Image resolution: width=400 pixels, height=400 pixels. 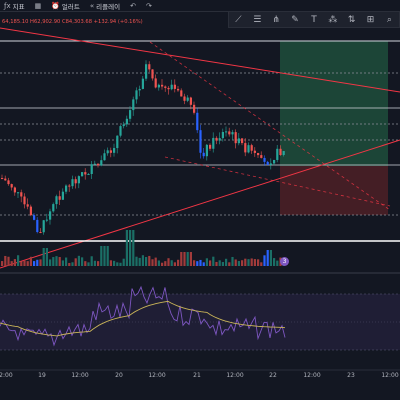 What do you see at coordinates (334, 190) in the screenshot?
I see `stop-zone` at bounding box center [334, 190].